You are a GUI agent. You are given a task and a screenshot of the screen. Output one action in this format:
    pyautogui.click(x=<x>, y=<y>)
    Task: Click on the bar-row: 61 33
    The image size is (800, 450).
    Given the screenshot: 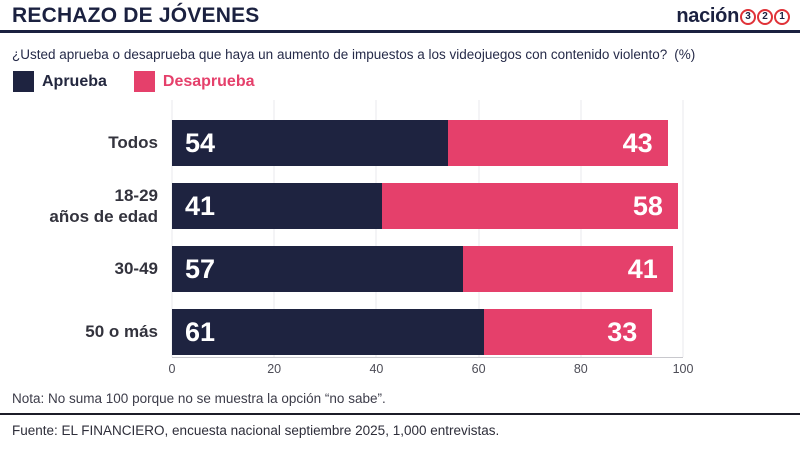 What is the action you would take?
    pyautogui.click(x=427, y=340)
    